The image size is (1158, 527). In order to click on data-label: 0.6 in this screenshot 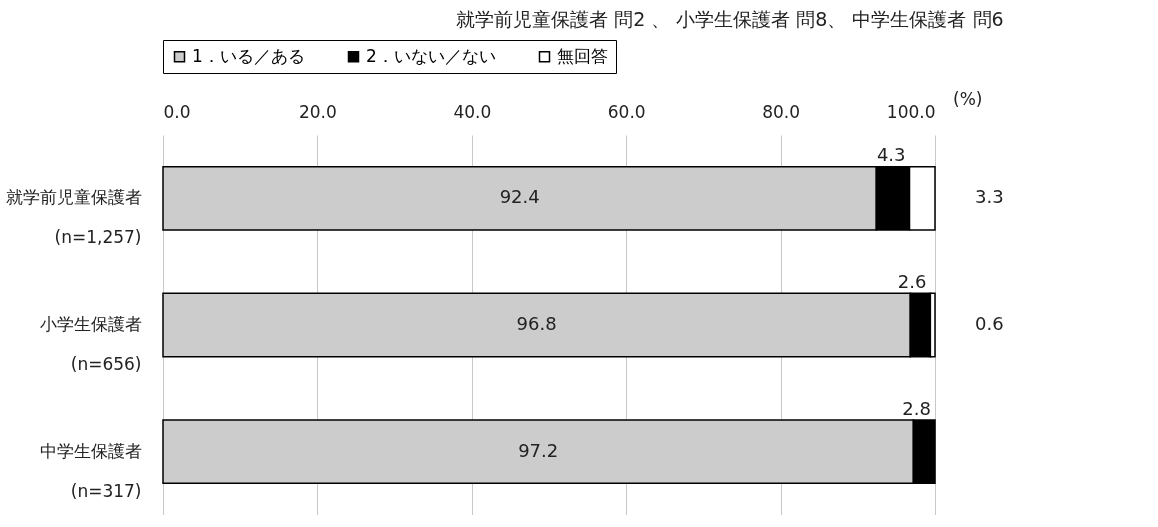, I will do `click(989, 323)`.